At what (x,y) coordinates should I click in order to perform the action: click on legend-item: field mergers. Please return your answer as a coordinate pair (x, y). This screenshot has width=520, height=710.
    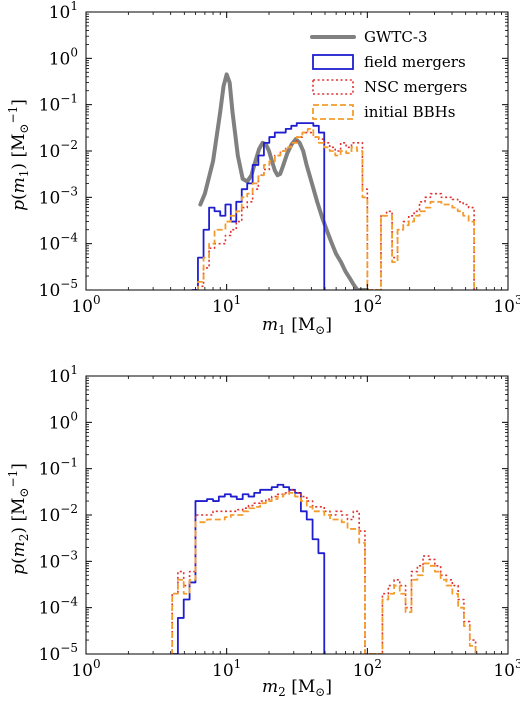
    Looking at the image, I should click on (389, 62).